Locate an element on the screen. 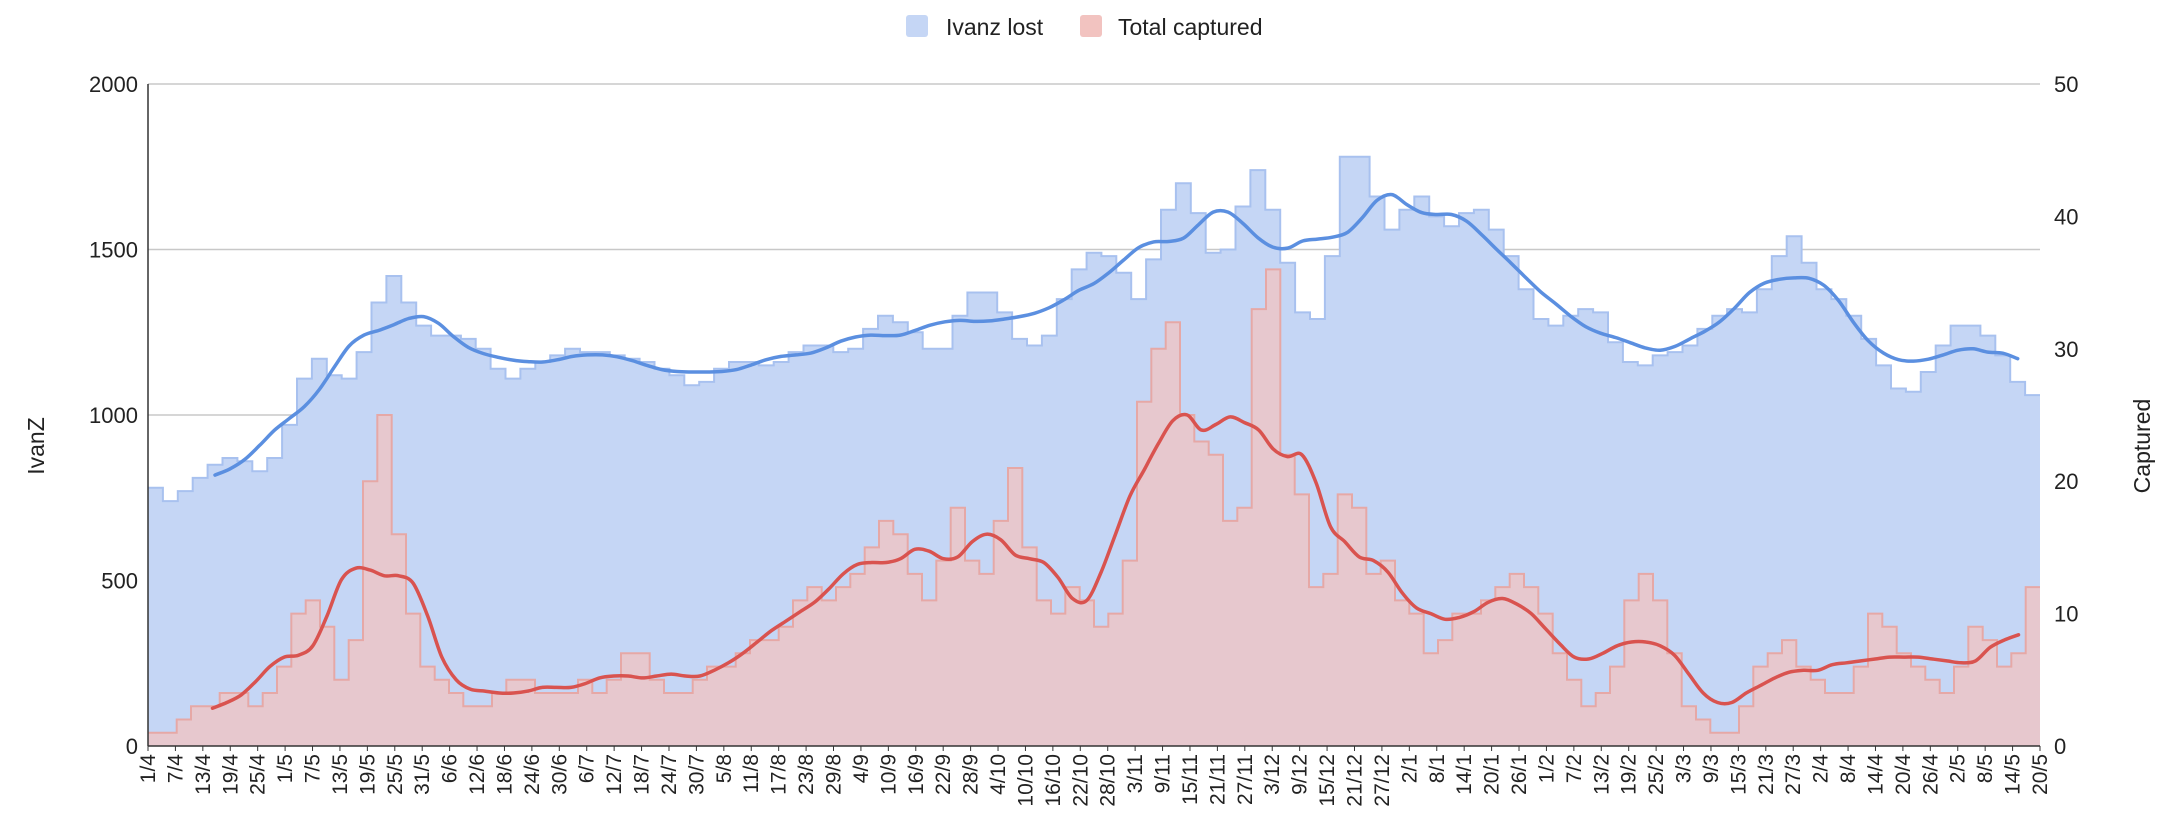 This screenshot has height=836, width=2170. x-tick-label: 28/10 is located at coordinates (1108, 780).